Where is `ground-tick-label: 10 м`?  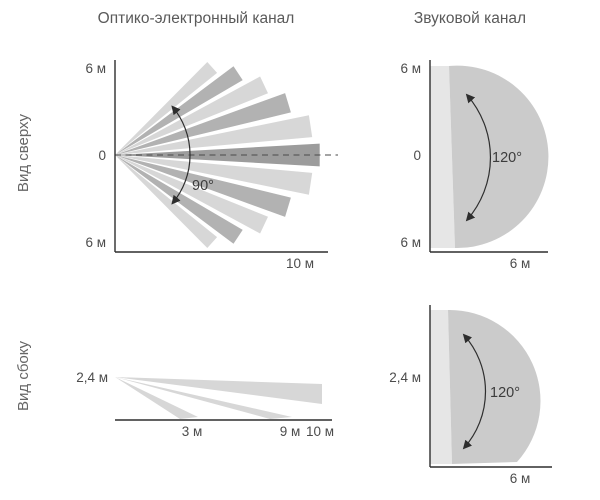 ground-tick-label: 10 м is located at coordinates (320, 431).